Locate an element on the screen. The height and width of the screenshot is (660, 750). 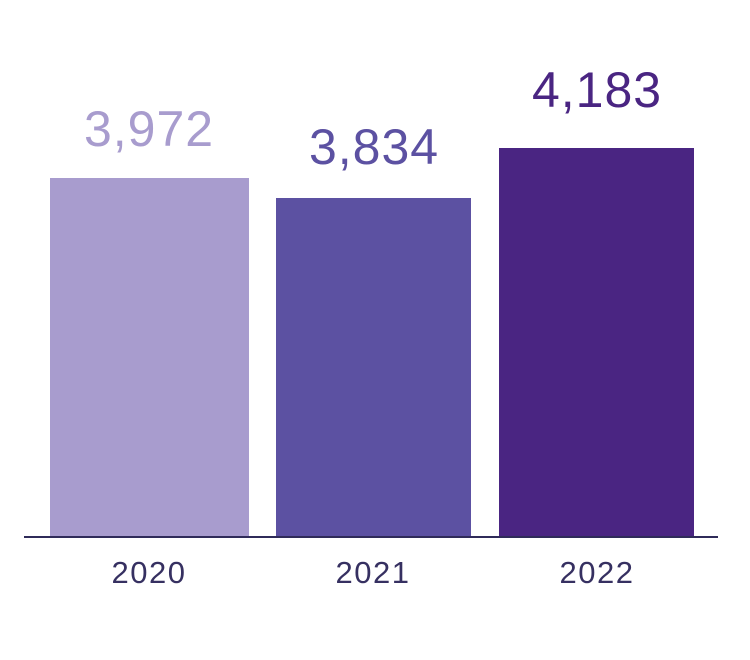
bar-2020 is located at coordinates (149, 357).